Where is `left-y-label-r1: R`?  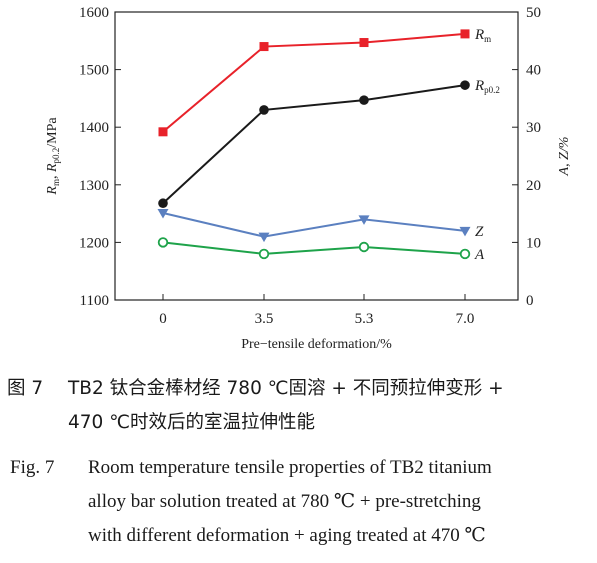
left-y-label-r1: R is located at coordinates (52, 191).